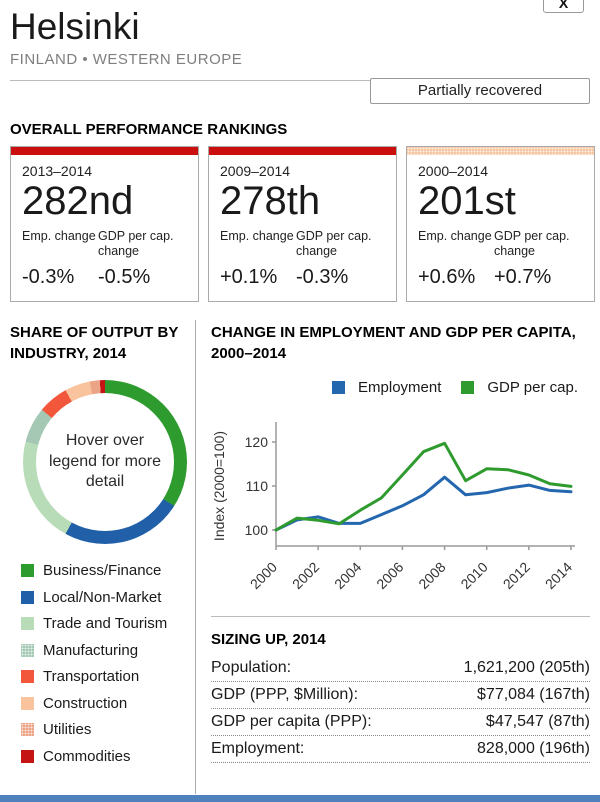  Describe the element at coordinates (305, 575) in the screenshot. I see `x-tick-label: 2002` at that location.